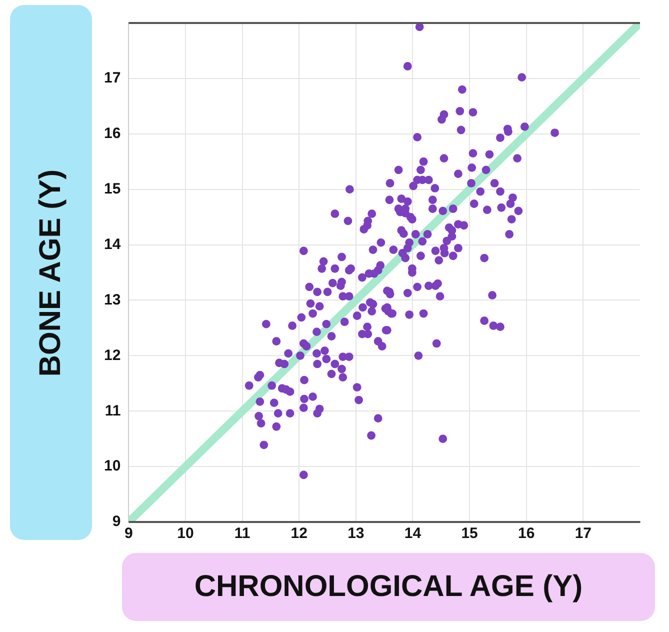  I want to click on x-tick-label: 9, so click(128, 533).